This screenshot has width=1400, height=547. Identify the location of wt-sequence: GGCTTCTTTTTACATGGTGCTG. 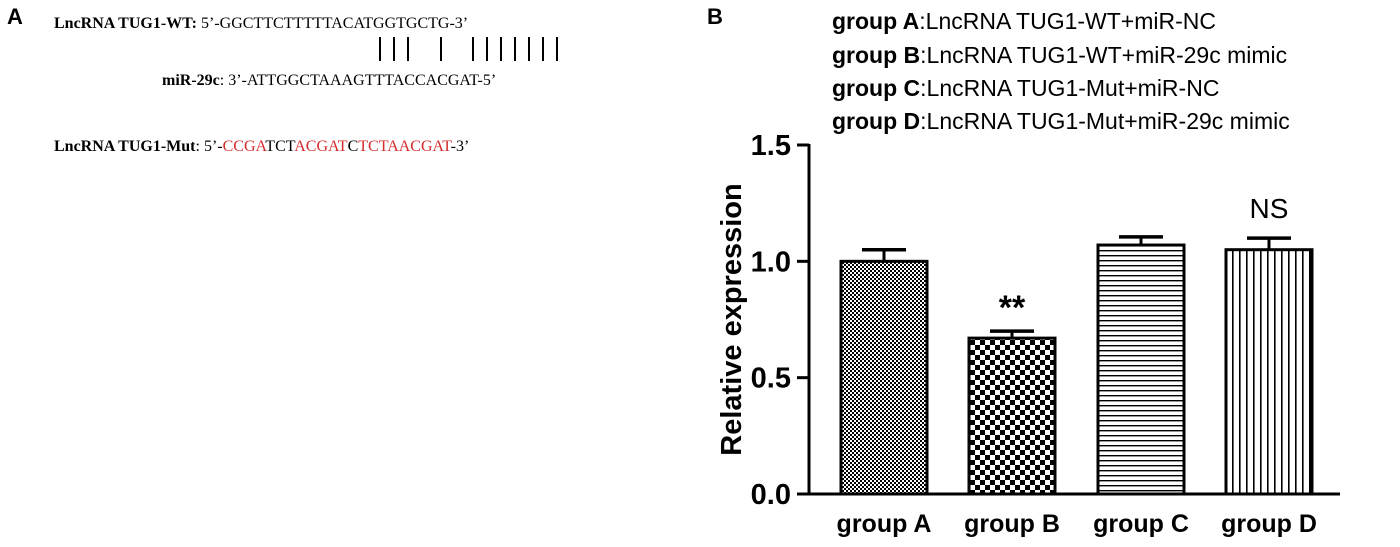
(334, 23).